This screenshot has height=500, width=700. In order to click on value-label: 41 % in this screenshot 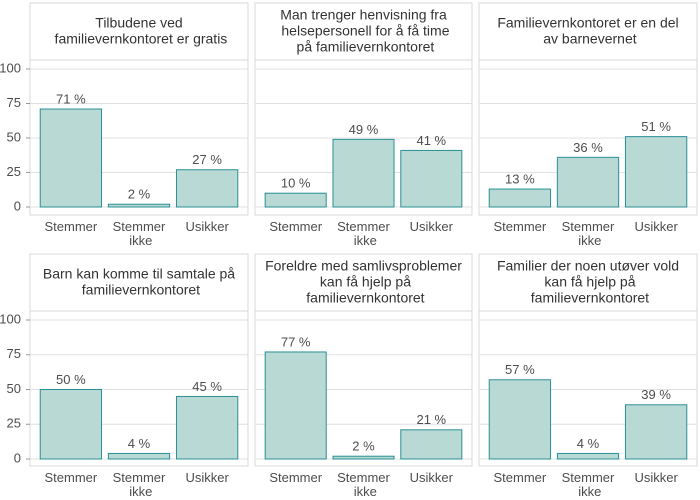, I will do `click(431, 140)`.